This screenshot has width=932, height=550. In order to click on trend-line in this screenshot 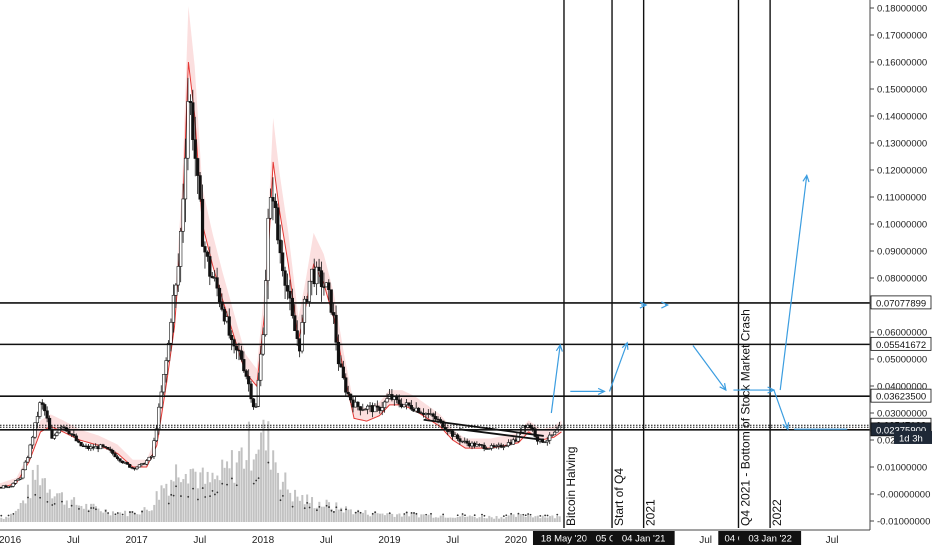, I will do `click(483, 427)`.